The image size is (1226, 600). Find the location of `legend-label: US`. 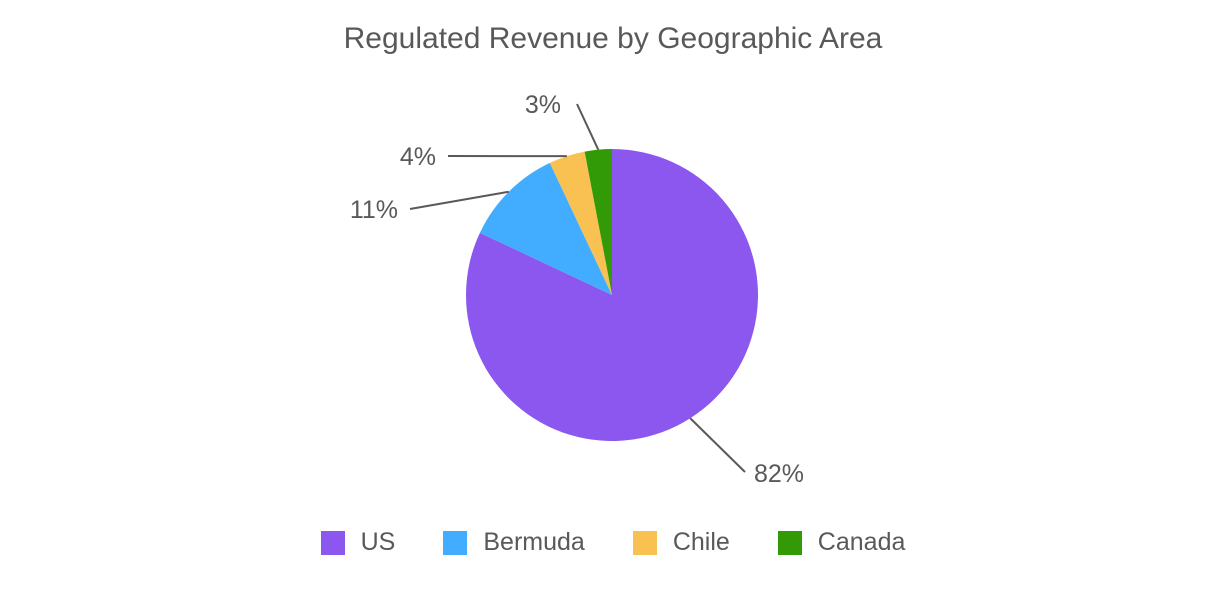

legend-label: US is located at coordinates (378, 542).